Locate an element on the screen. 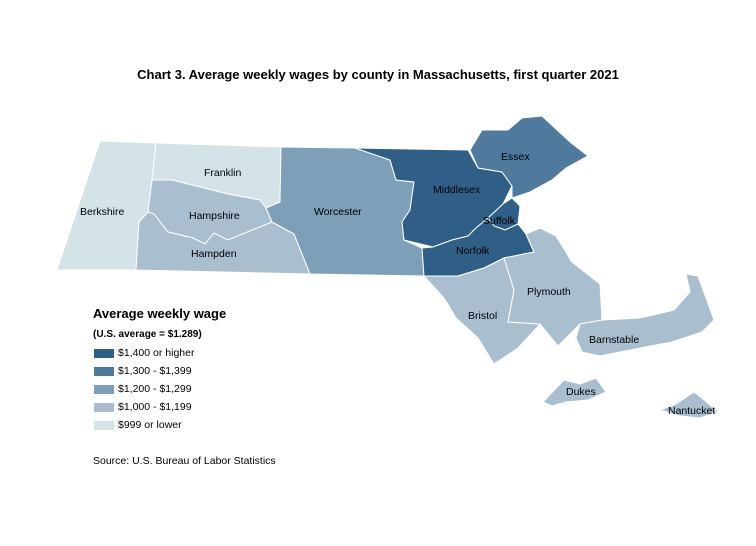 The image size is (756, 546). label-hampden: Hampden is located at coordinates (214, 254).